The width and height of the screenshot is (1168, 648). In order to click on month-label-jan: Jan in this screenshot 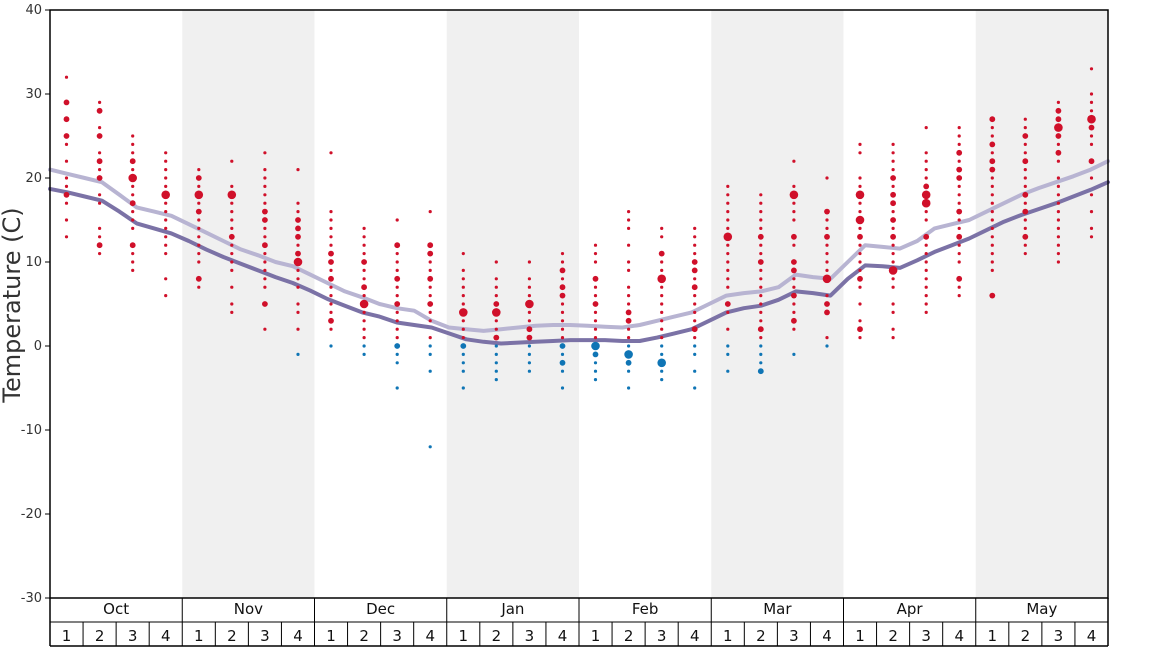, I will do `click(512, 609)`.